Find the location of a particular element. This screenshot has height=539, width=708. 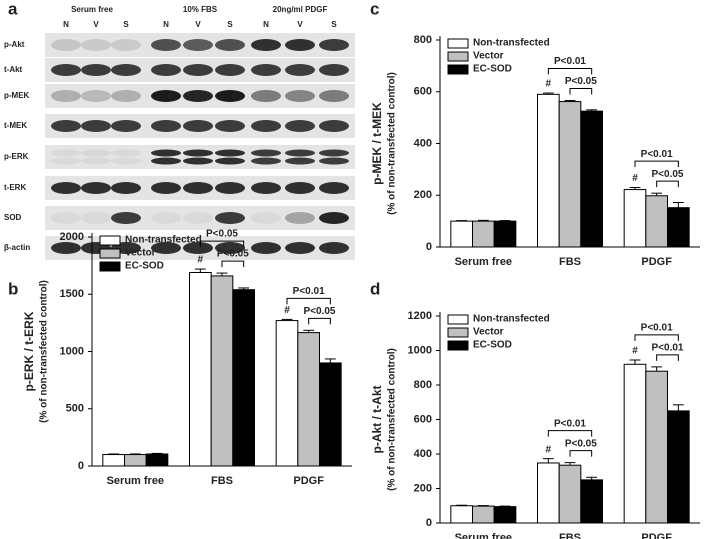

y-axis-label: p-ERK / t-ERK is located at coordinates (29, 351).